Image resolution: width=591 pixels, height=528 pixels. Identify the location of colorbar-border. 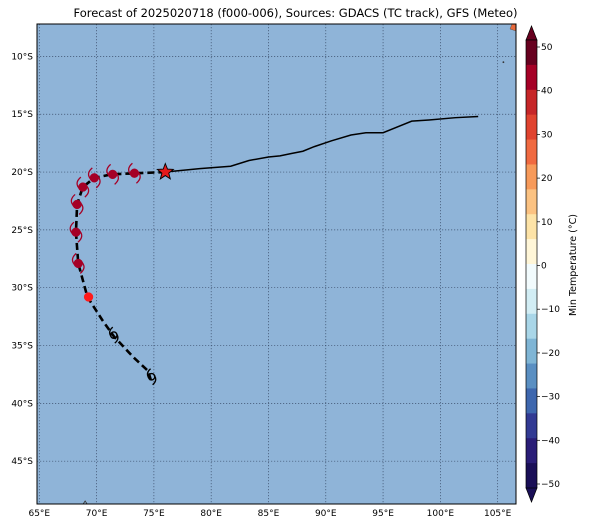
(531, 264).